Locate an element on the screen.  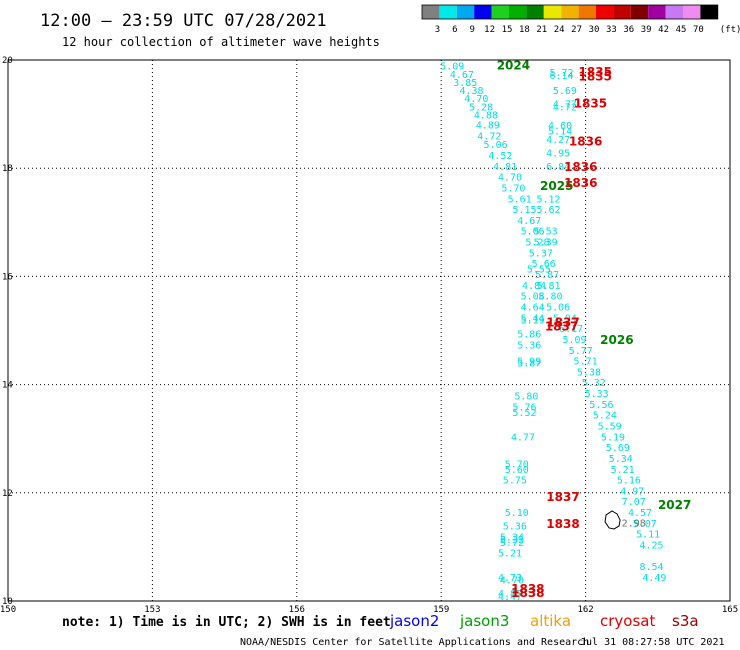
satellite-name: jason2 is located at coordinates (414, 621).